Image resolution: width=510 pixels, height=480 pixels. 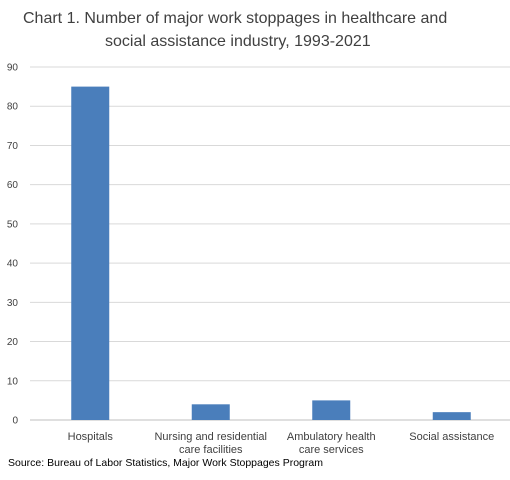 I want to click on x-tick-label-line: Ambulatory health, so click(x=331, y=437).